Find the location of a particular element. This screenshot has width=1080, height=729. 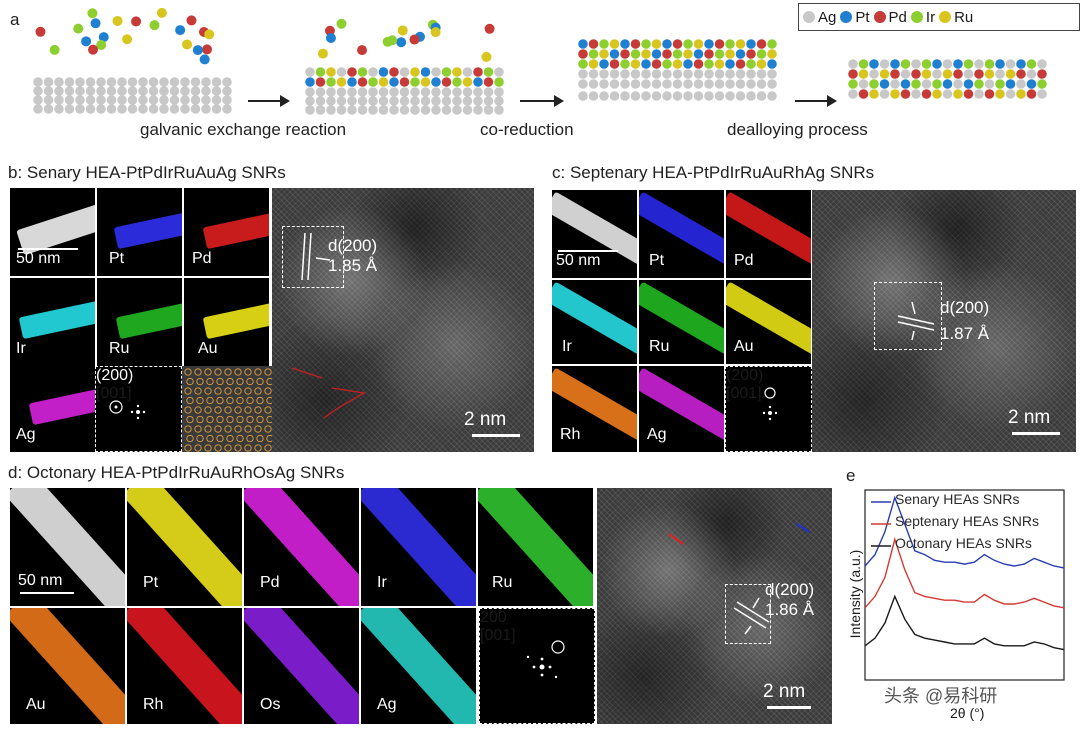

ru-dot-icon is located at coordinates (945, 17).